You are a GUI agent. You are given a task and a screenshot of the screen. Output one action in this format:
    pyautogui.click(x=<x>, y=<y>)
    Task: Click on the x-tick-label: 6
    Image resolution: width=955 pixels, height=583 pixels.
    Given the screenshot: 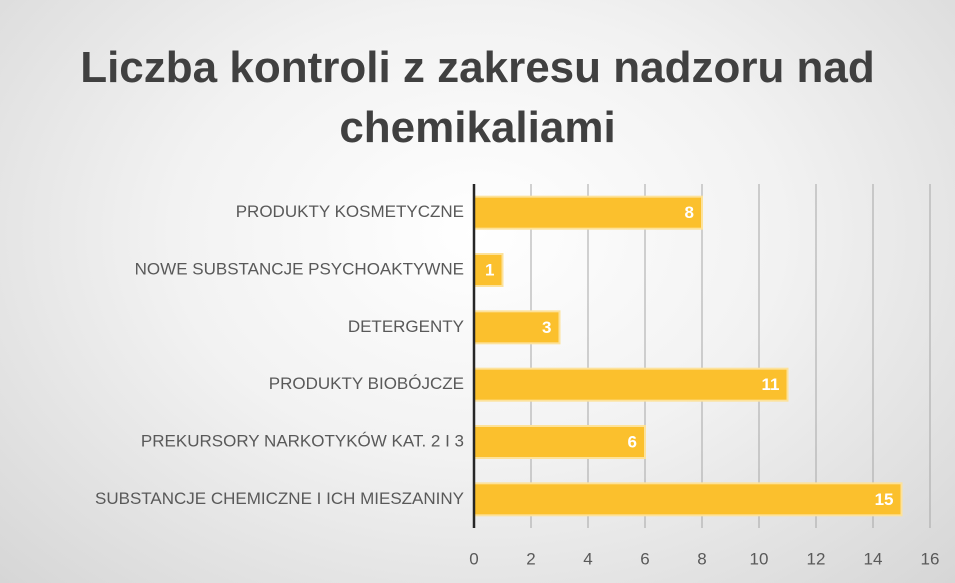 What is the action you would take?
    pyautogui.click(x=644, y=558)
    